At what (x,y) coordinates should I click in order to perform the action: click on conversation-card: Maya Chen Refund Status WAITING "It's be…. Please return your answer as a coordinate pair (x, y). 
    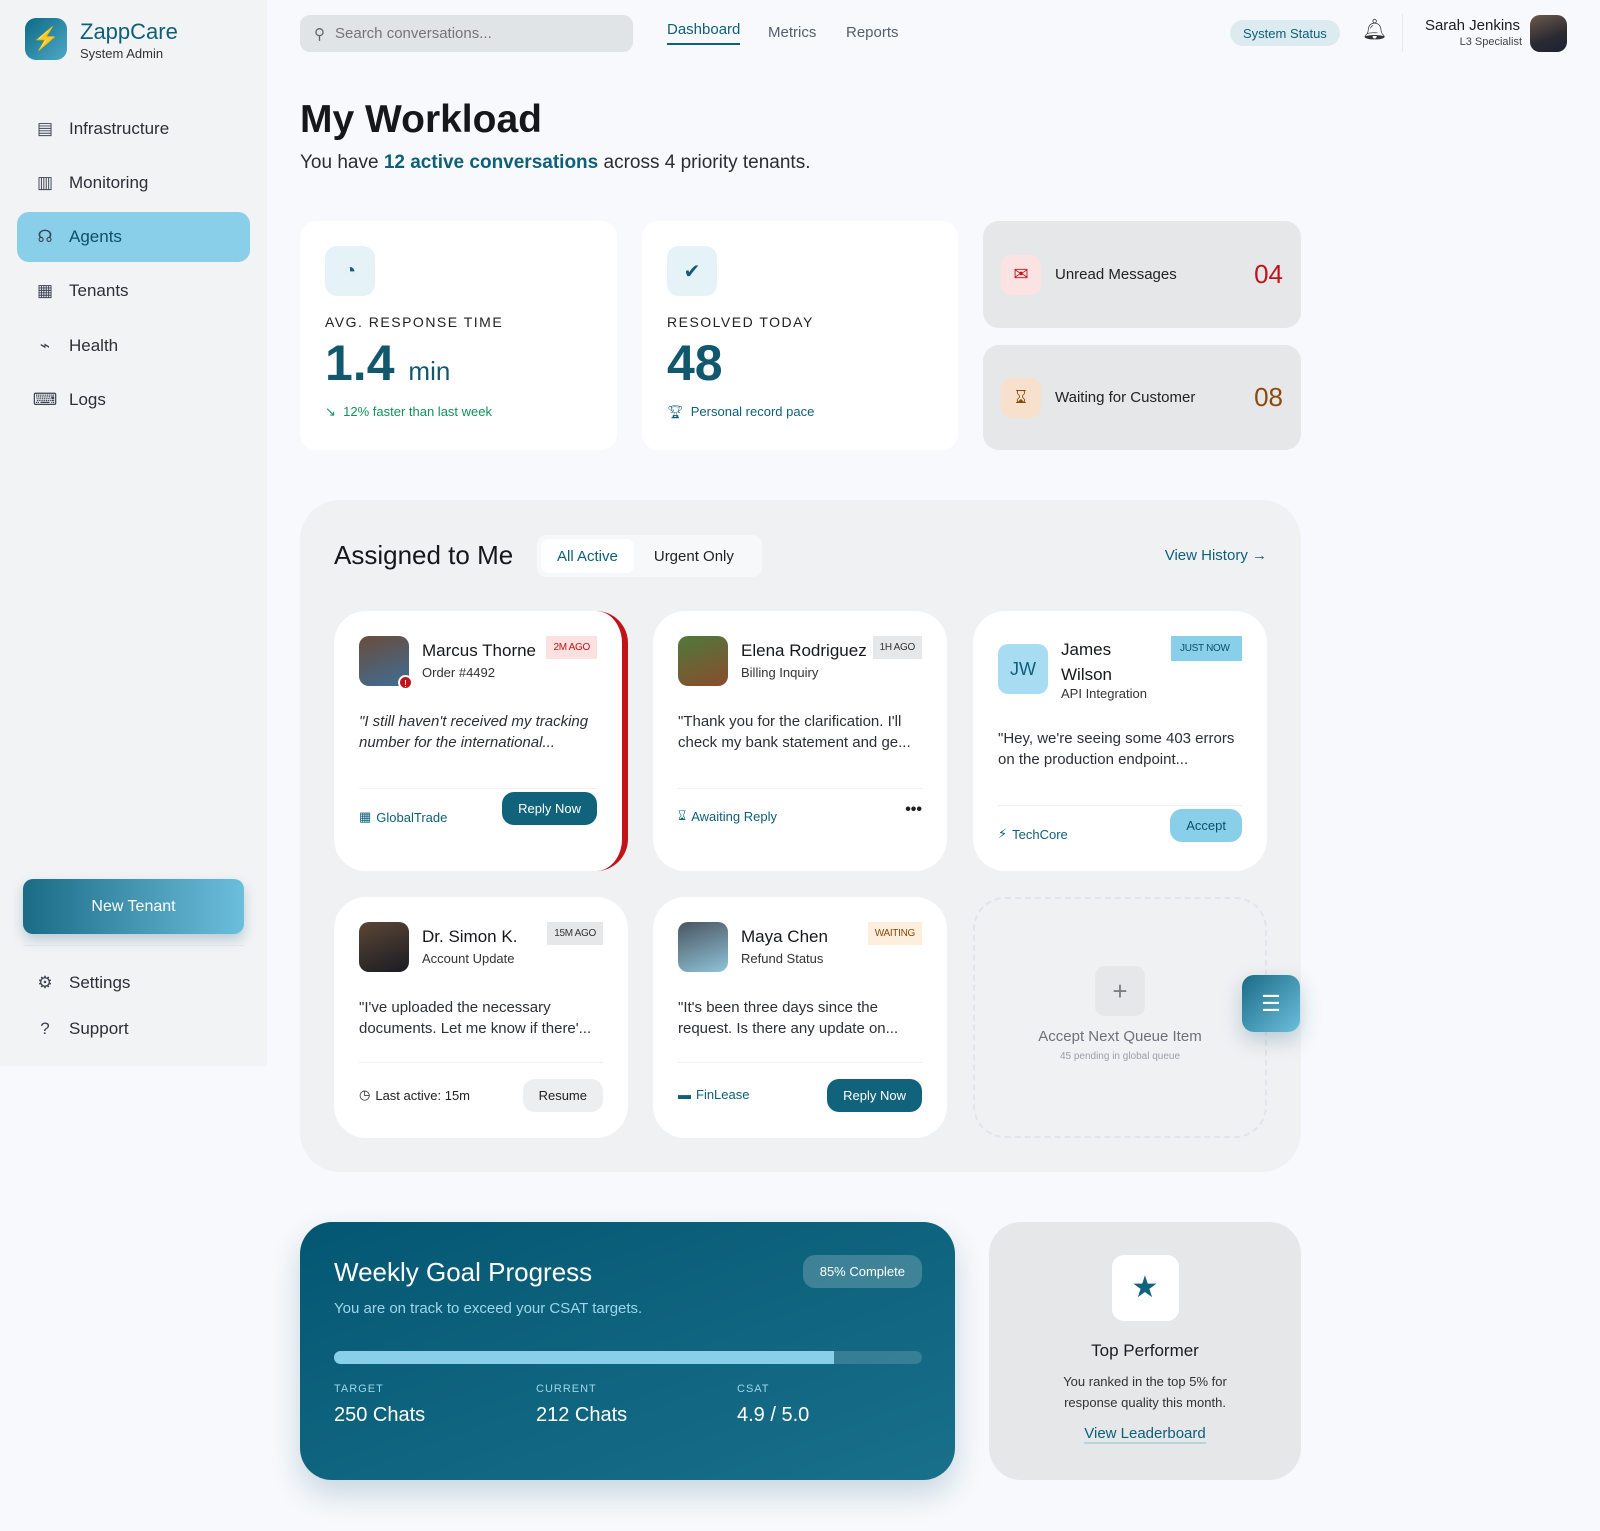
    Looking at the image, I should click on (800, 1017).